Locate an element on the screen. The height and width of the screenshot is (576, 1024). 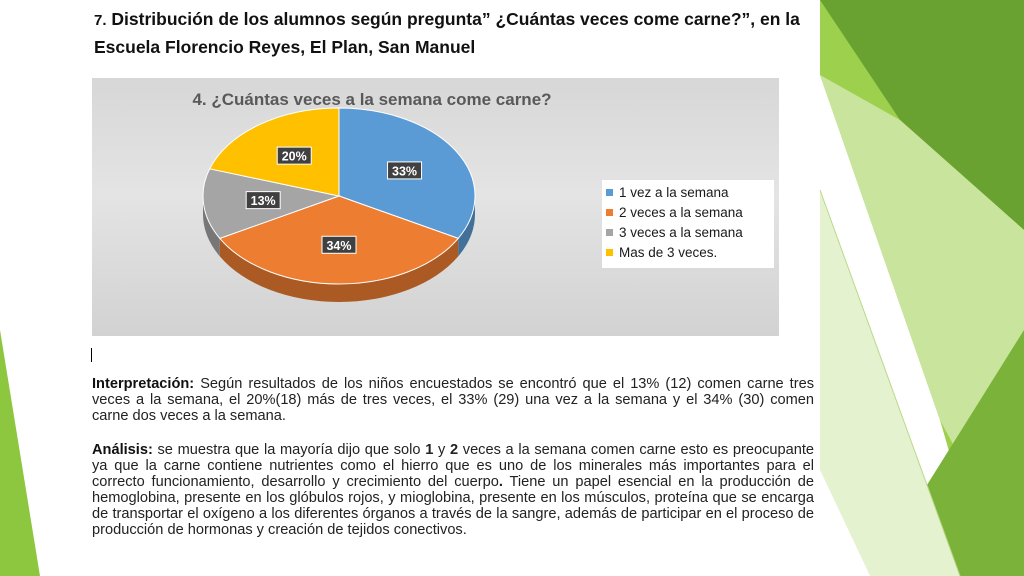
legend-item-3-veces-a-la-semana: 3 veces a la semana is located at coordinates (672, 233).